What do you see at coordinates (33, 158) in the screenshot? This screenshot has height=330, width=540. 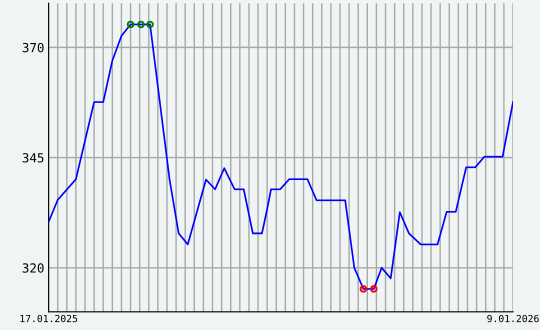 I see `y-tick-label: 345` at bounding box center [33, 158].